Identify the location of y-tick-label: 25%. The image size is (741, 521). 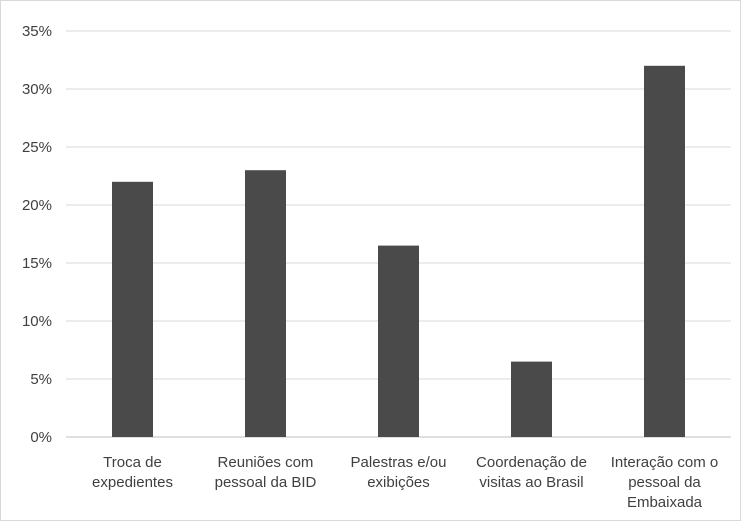
(37, 147).